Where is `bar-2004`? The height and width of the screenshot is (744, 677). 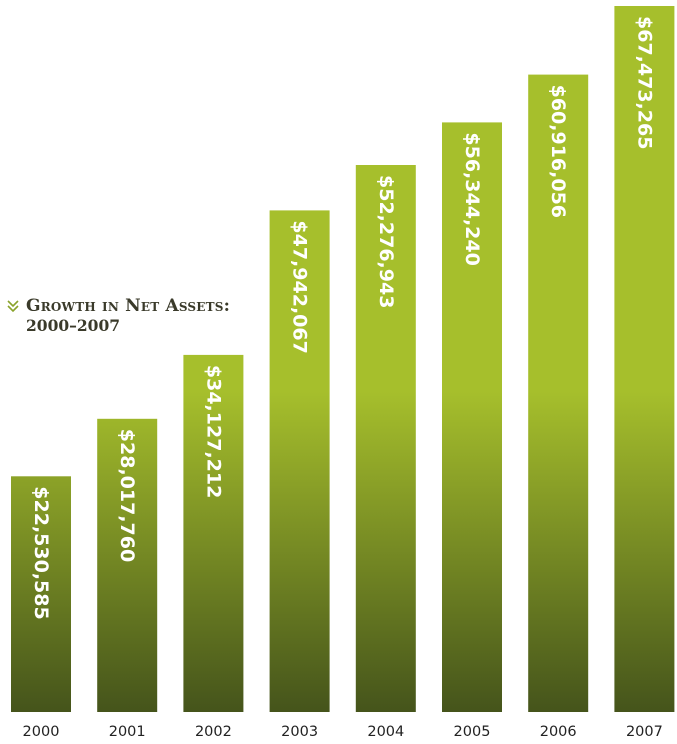
bar-2004 is located at coordinates (385, 438).